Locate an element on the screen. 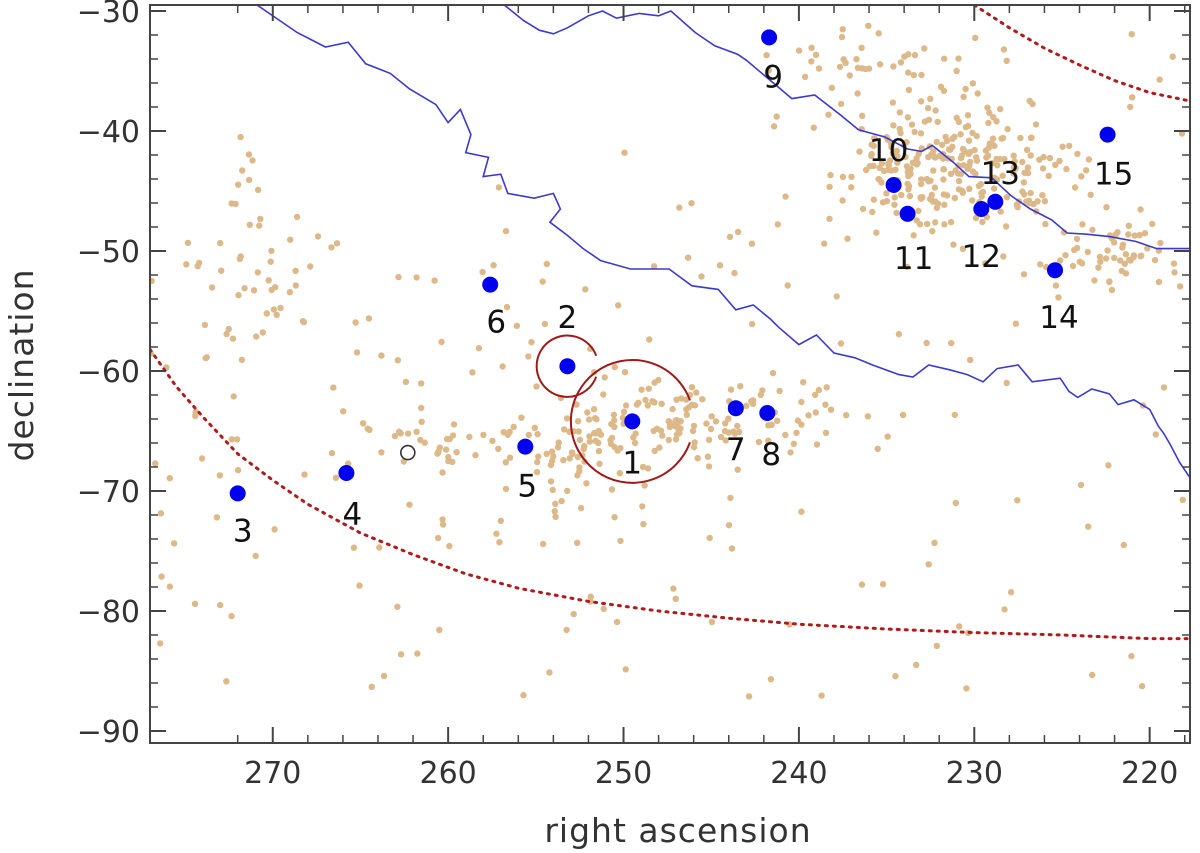 This screenshot has height=853, width=1200. x-tick-label: 240 is located at coordinates (798, 773).